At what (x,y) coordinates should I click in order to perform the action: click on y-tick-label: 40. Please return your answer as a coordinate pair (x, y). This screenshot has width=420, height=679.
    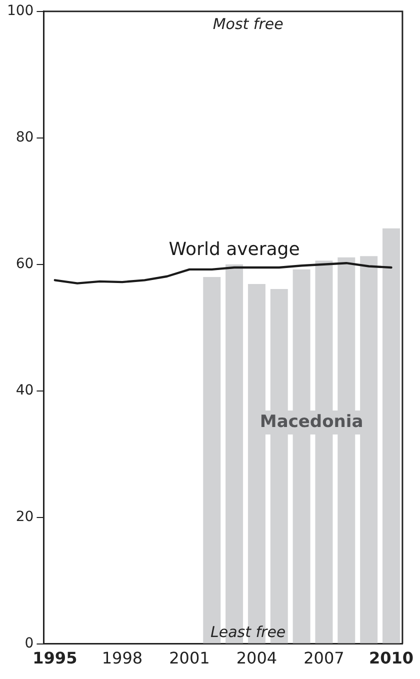
    Looking at the image, I should click on (25, 390).